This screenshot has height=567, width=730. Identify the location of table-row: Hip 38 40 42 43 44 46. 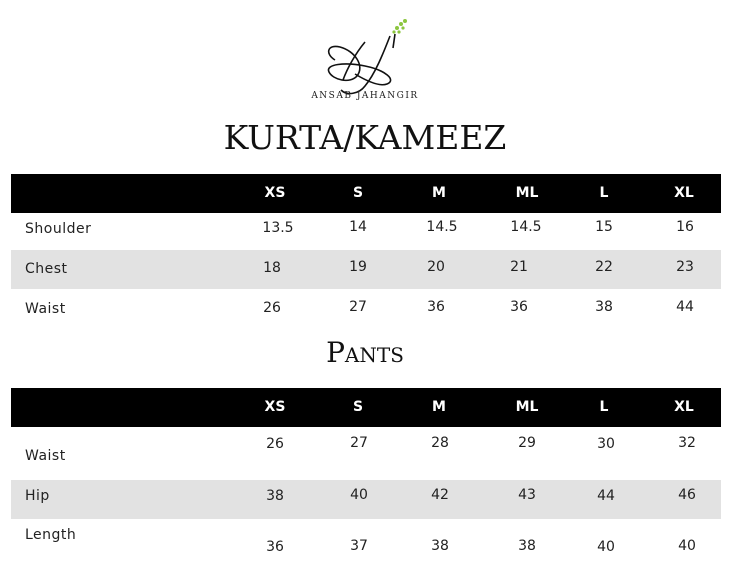
(366, 499).